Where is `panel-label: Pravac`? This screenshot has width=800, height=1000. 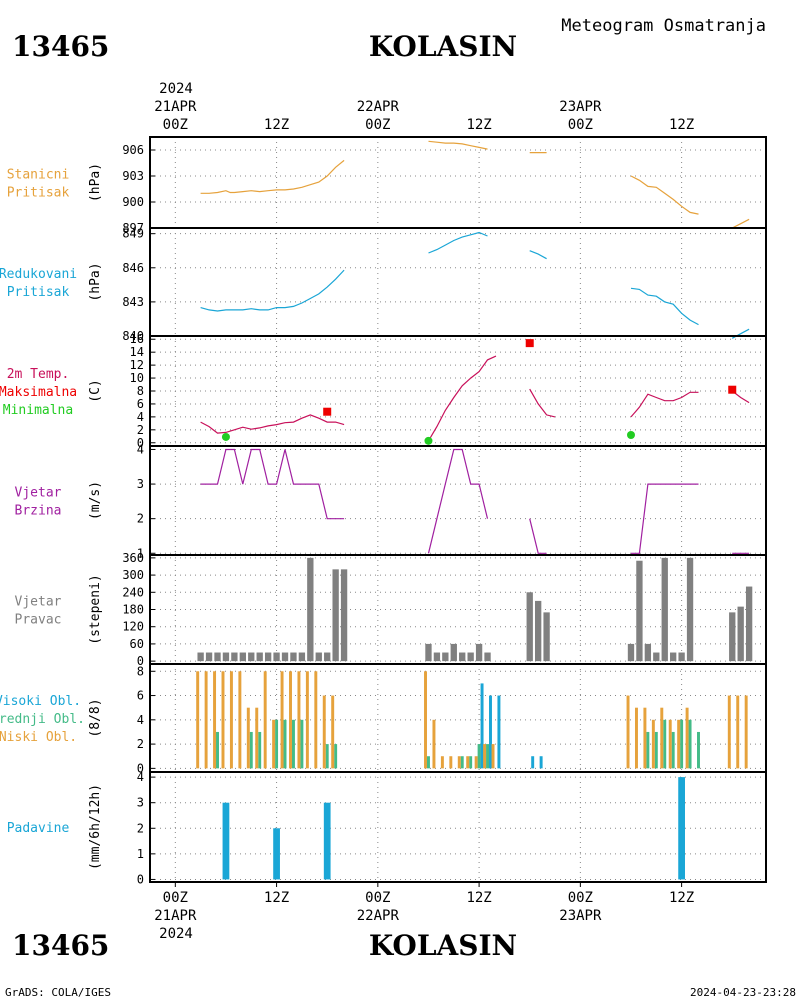
panel-label: Pravac is located at coordinates (38, 620).